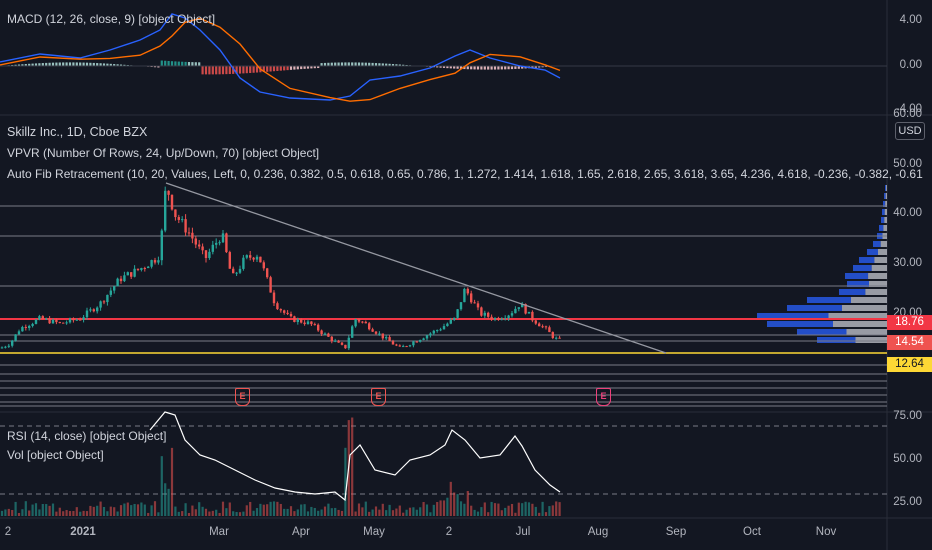 The width and height of the screenshot is (932, 550). What do you see at coordinates (907, 164) in the screenshot?
I see `price-axis-label: 50.00` at bounding box center [907, 164].